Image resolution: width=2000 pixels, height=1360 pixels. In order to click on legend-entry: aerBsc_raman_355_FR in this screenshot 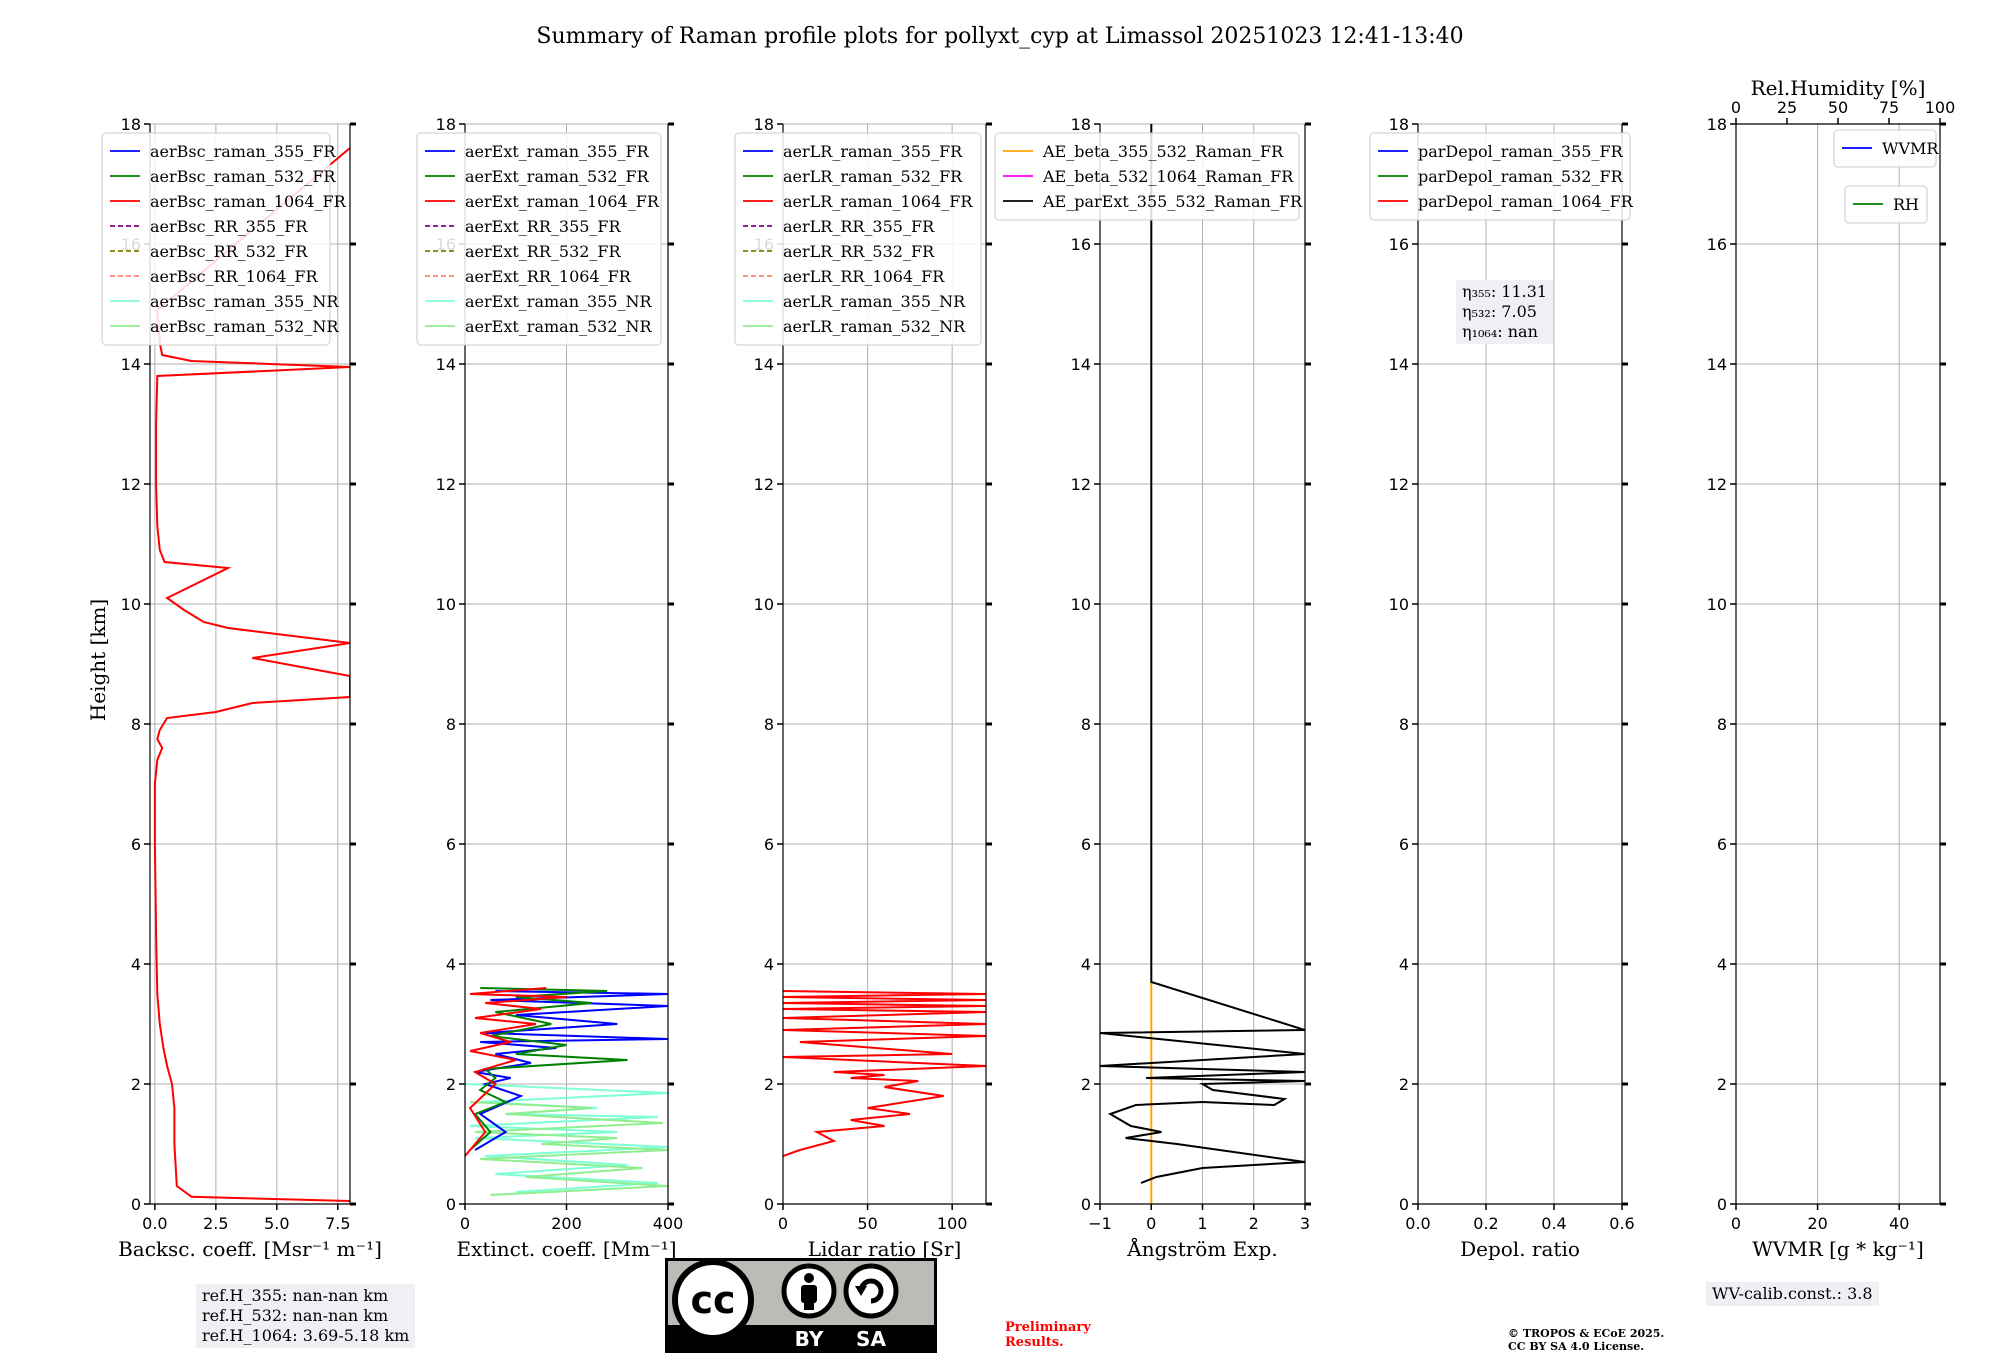, I will do `click(243, 151)`.